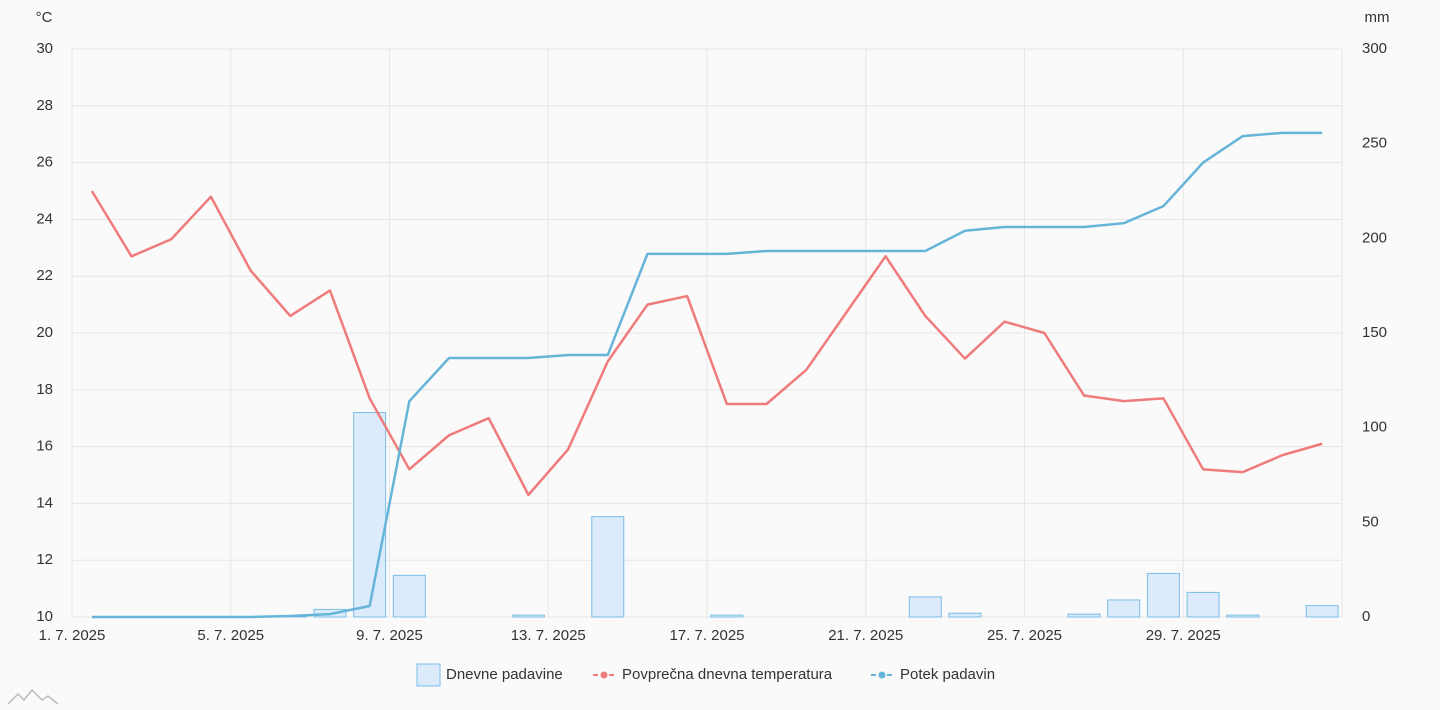  Describe the element at coordinates (1377, 17) in the screenshot. I see `y2-unit: mm` at that location.